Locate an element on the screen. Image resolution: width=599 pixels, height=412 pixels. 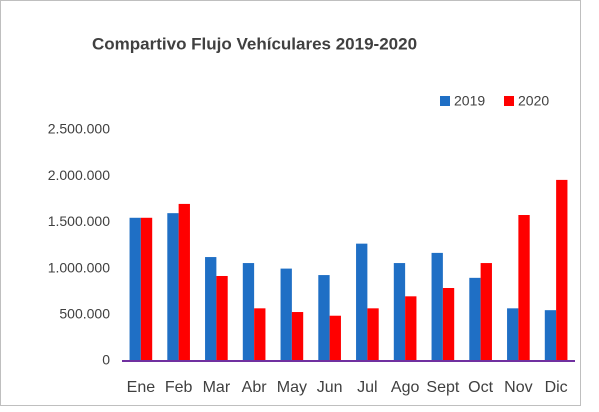
x-tick-label: Mar is located at coordinates (217, 387).